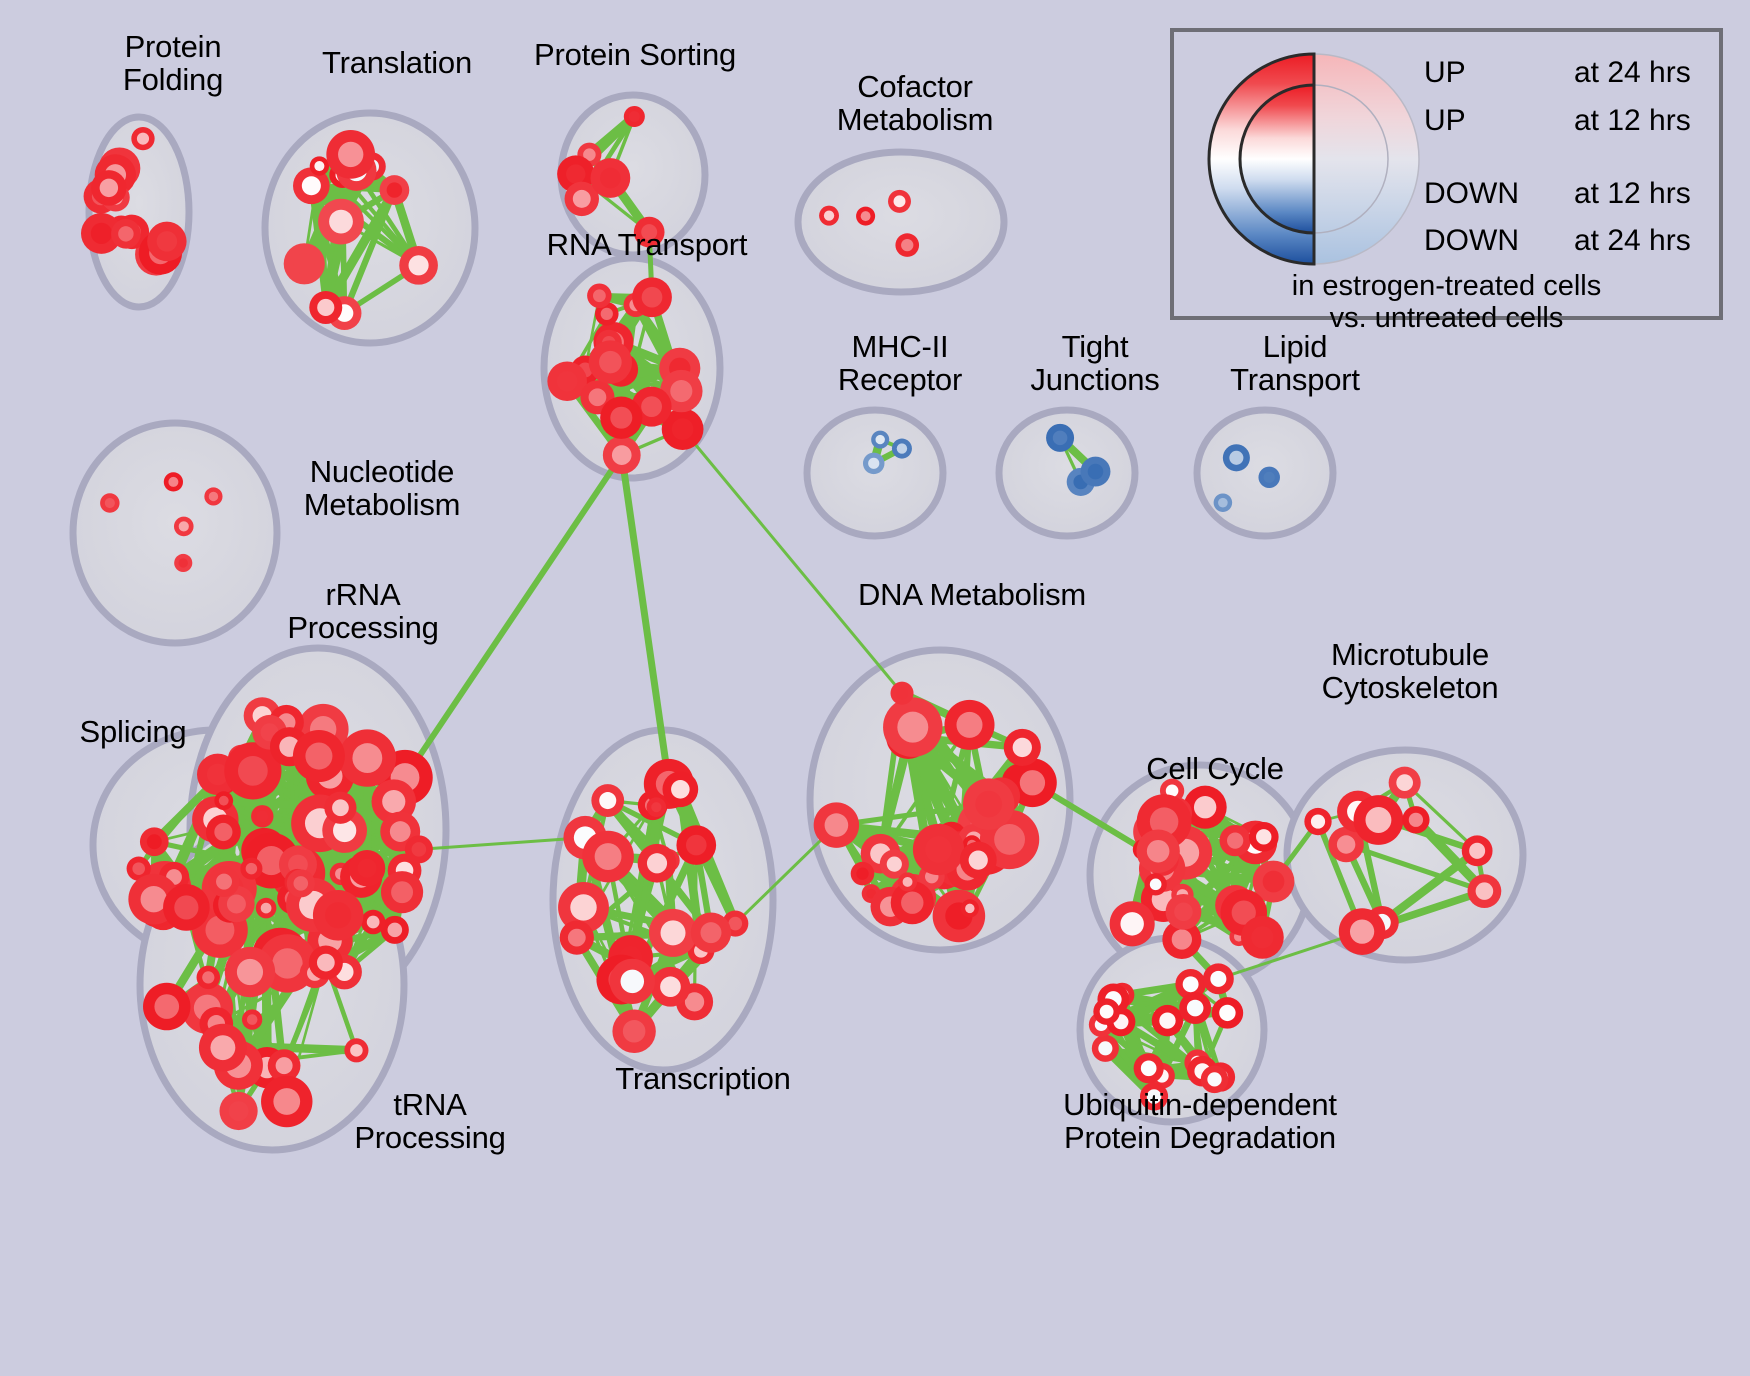 The image size is (1750, 1376). I want to click on cluster-label-splicing: Splicing, so click(133, 731).